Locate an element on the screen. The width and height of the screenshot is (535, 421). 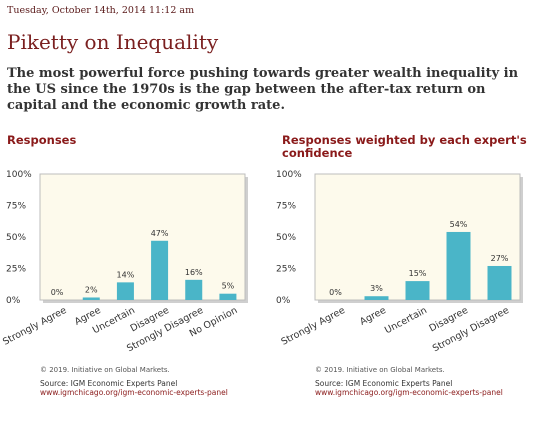
data-label: 15% is located at coordinates (418, 273).